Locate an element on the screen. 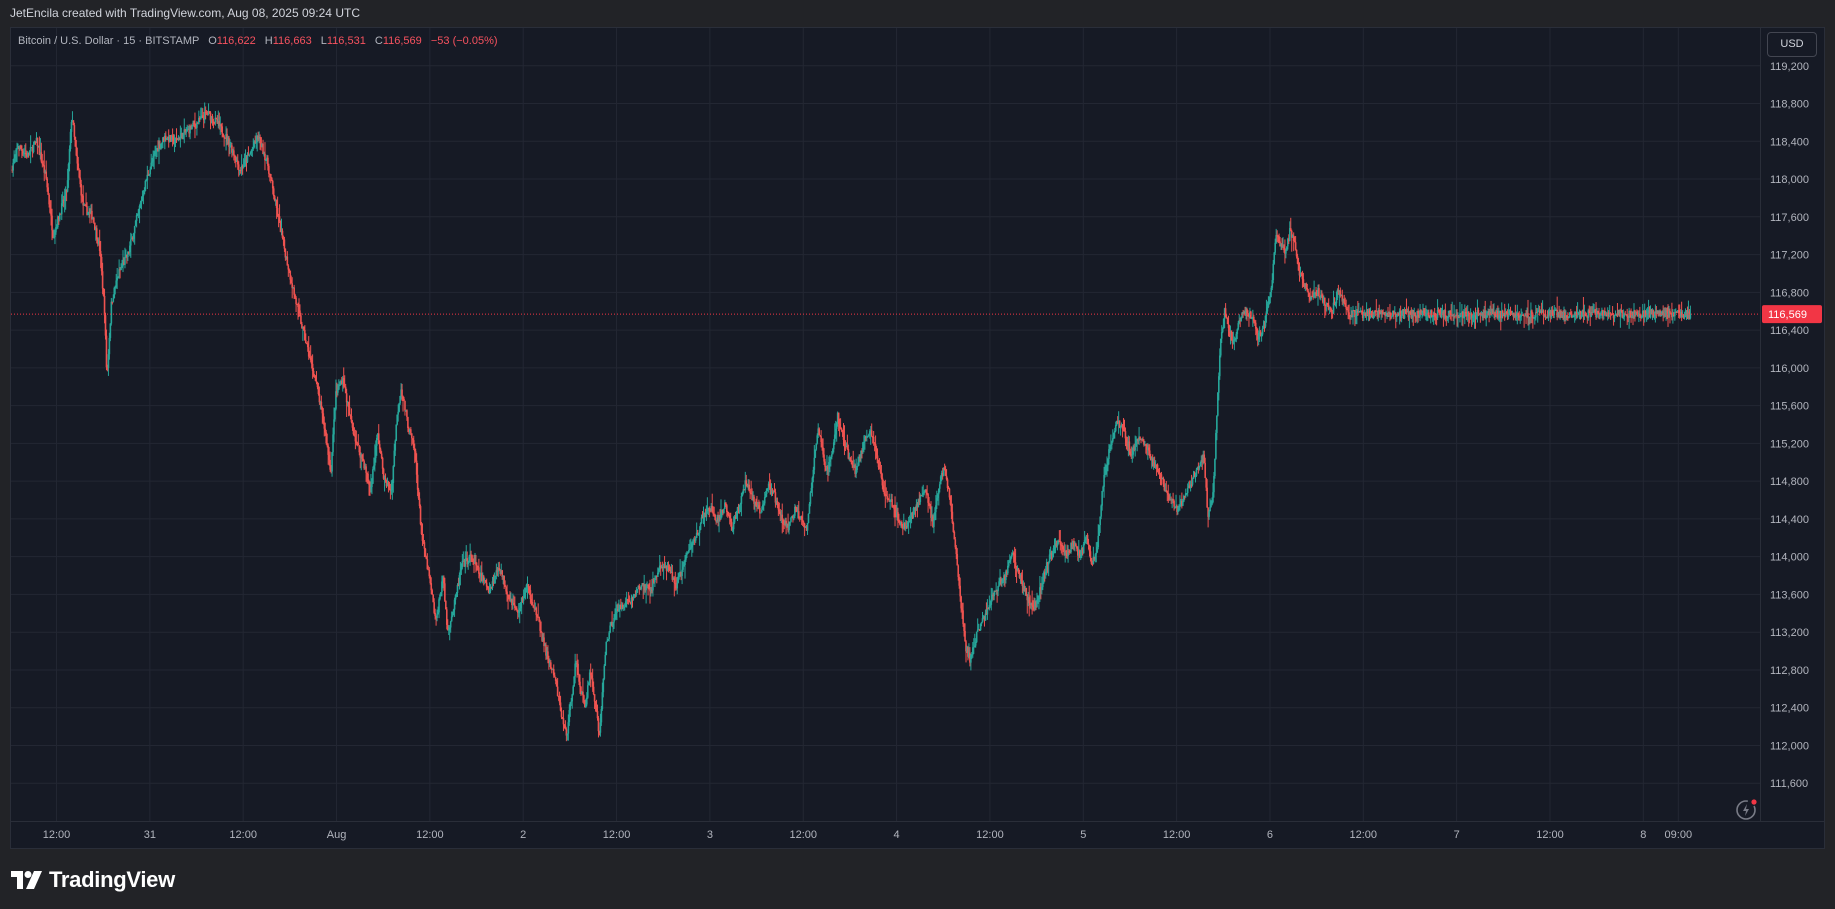 This screenshot has height=909, width=1835. tradingview-logo: TradingView is located at coordinates (93, 880).